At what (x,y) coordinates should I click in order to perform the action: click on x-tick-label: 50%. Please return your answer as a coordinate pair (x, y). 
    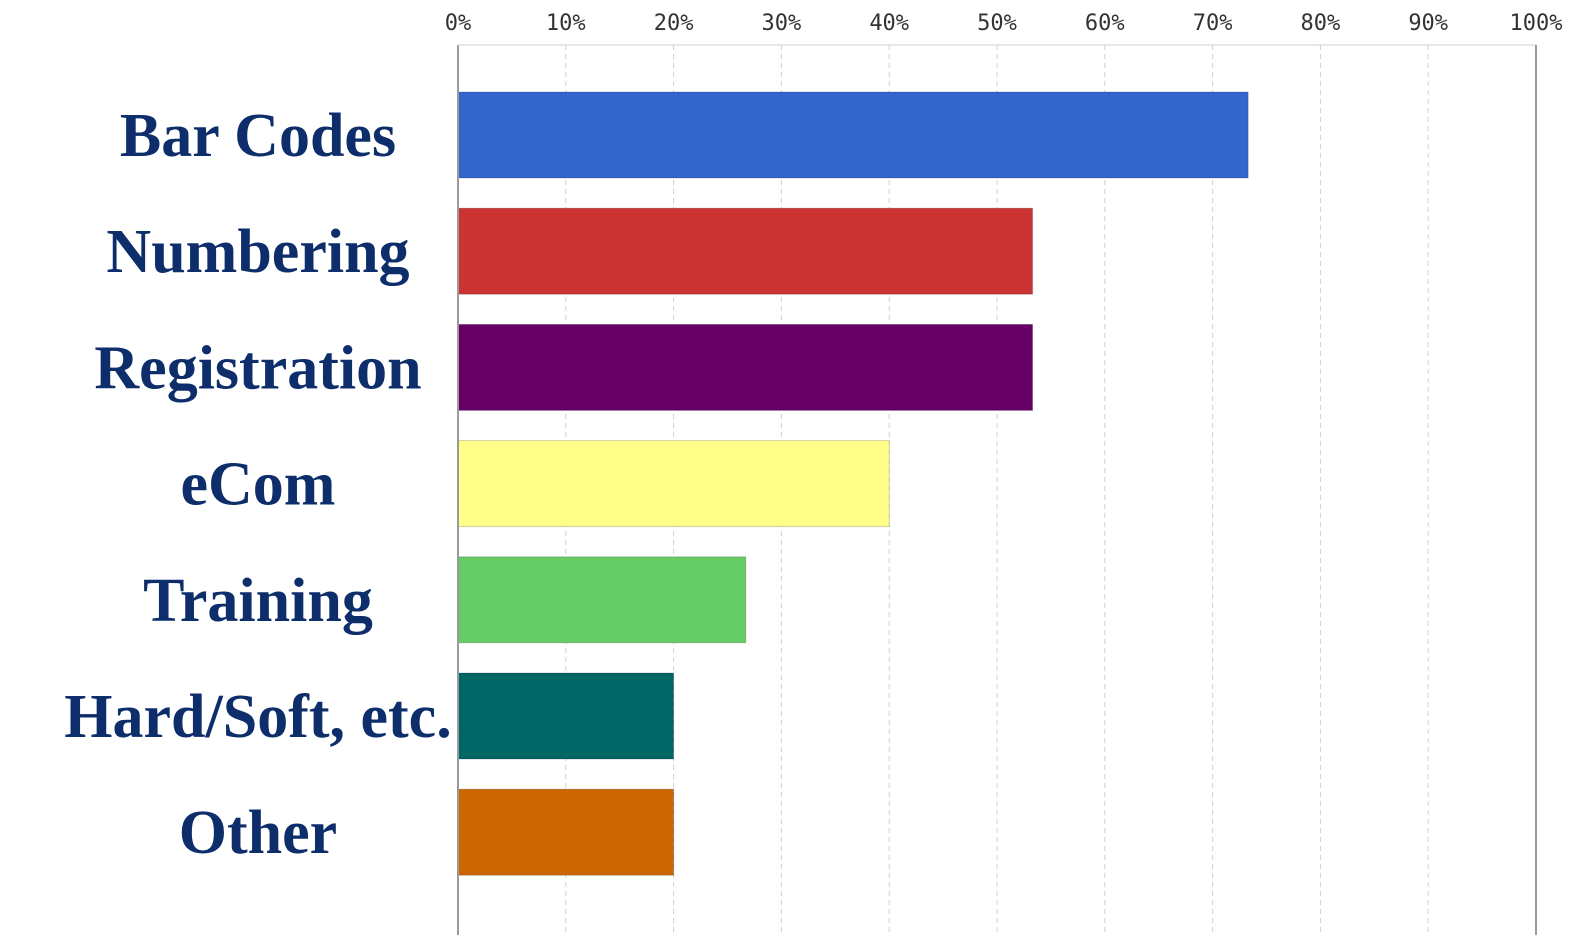
    Looking at the image, I should click on (997, 23).